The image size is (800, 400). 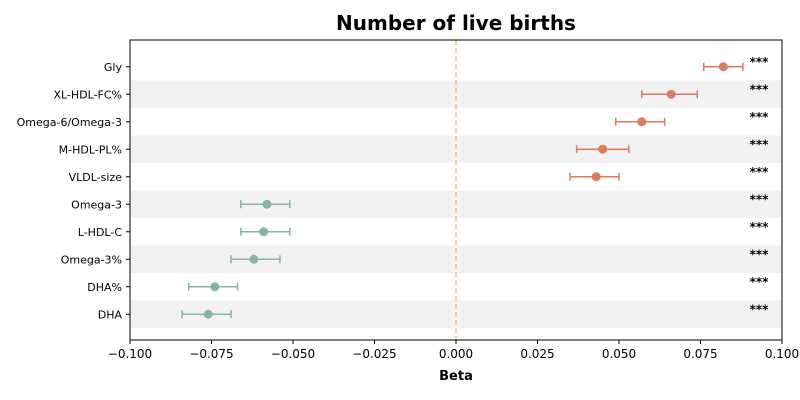 I want to click on x-tick-label: 0.050, so click(x=619, y=354).